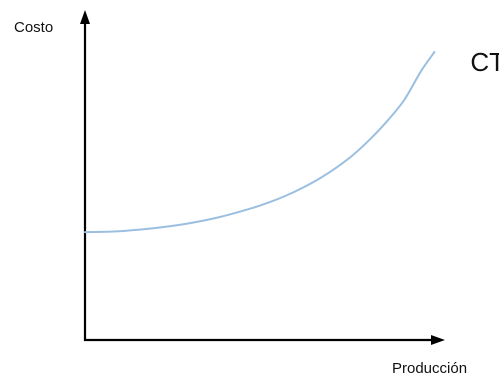 This screenshot has width=499, height=376. What do you see at coordinates (33, 27) in the screenshot?
I see `y-axis-label: Costo` at bounding box center [33, 27].